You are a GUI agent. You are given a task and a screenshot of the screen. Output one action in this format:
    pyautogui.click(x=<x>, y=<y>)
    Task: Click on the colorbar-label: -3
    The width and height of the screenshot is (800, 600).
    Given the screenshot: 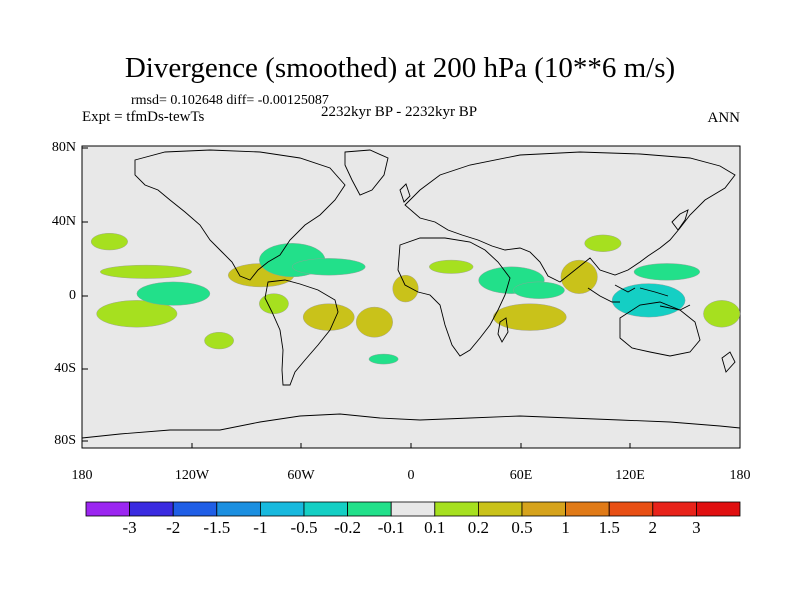 What is the action you would take?
    pyautogui.click(x=129, y=527)
    